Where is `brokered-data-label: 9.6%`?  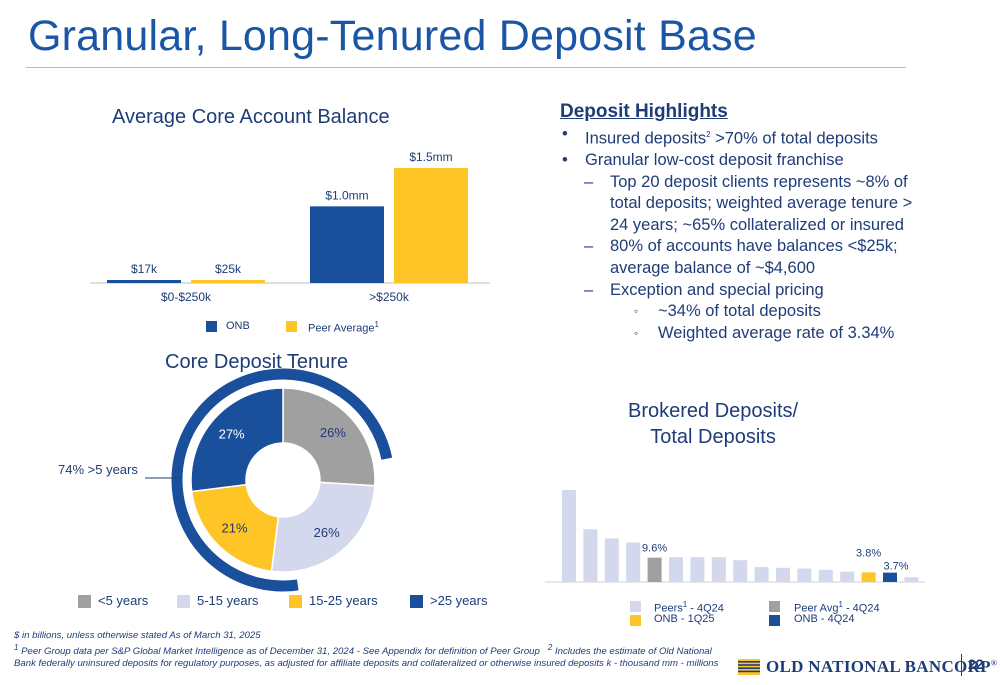
brokered-data-label: 9.6% is located at coordinates (654, 549).